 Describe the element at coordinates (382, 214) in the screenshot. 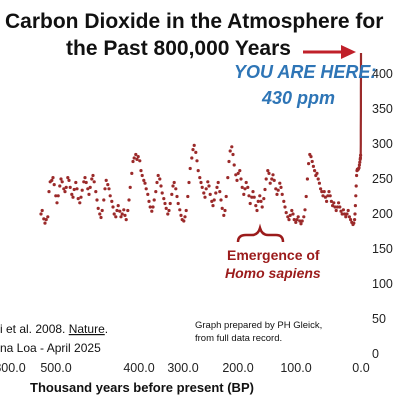

I see `y-tick-label: 200` at that location.